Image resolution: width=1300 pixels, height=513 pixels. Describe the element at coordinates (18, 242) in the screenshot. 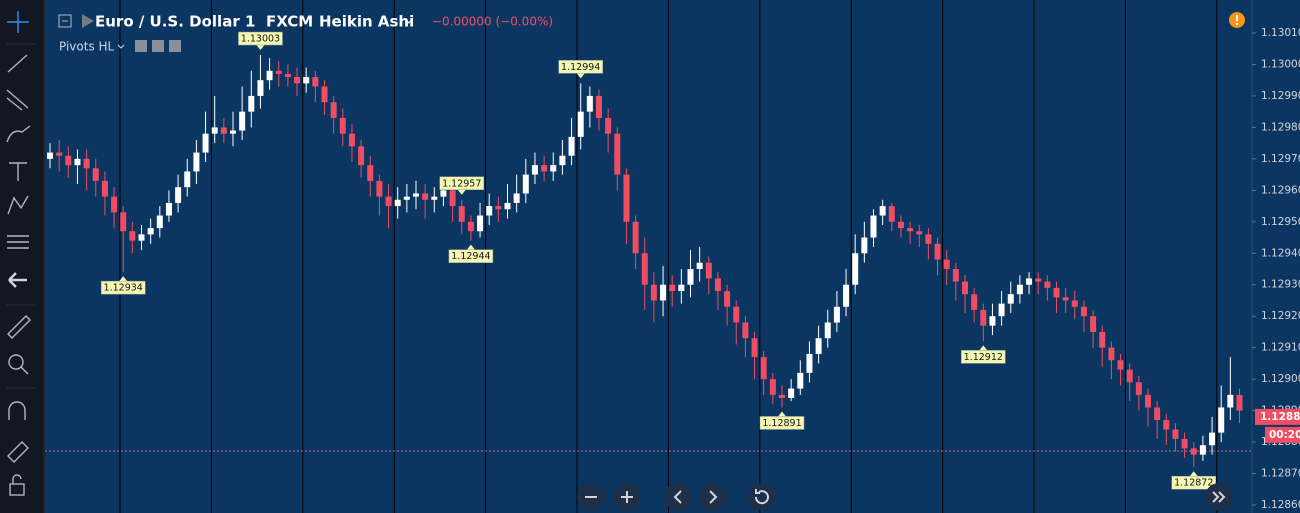

I see `prediction-tool` at that location.